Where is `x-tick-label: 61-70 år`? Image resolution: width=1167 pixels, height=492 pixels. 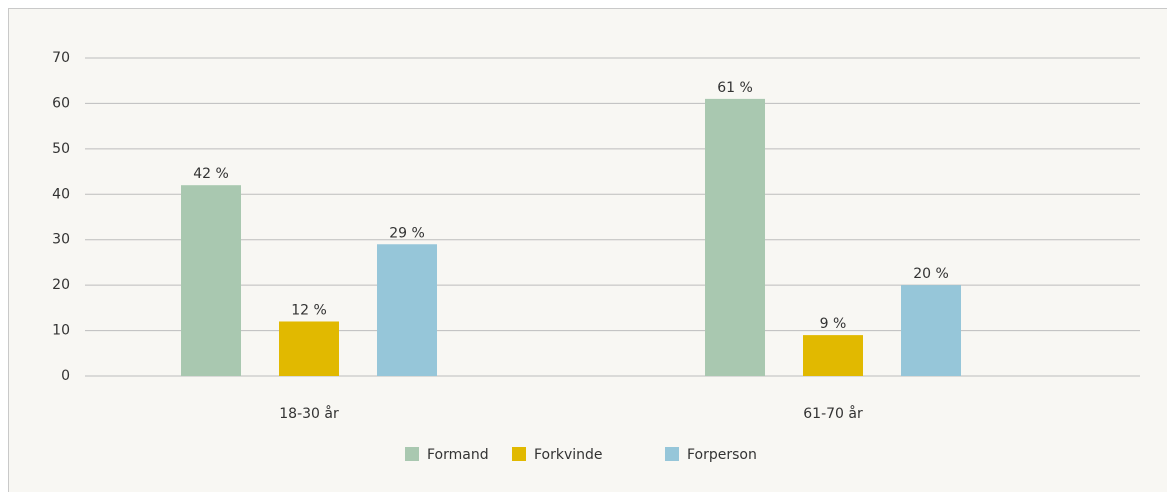
x-tick-label: 61-70 år is located at coordinates (833, 413).